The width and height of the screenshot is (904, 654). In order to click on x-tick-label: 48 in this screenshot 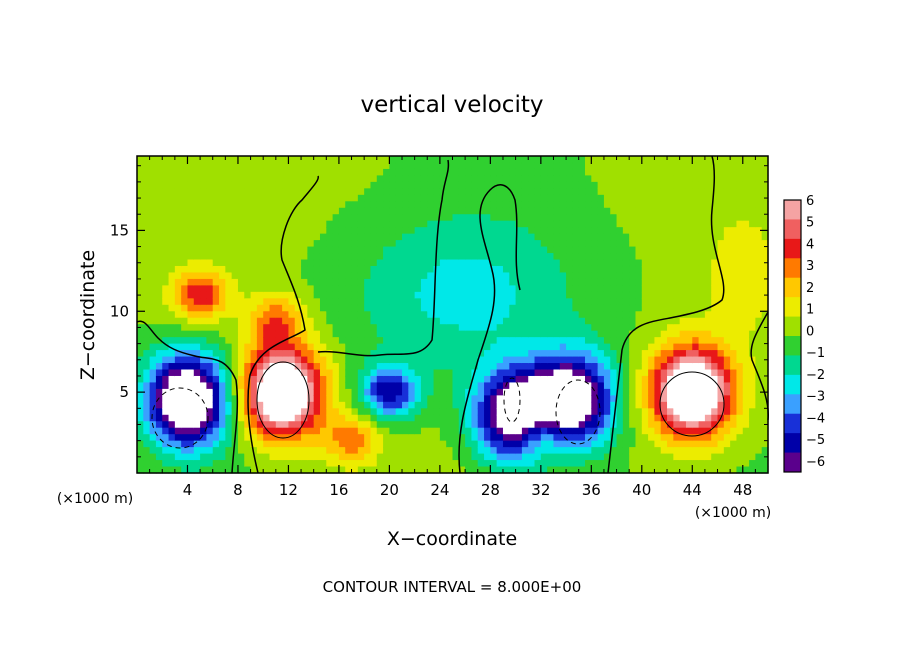, I will do `click(742, 490)`.